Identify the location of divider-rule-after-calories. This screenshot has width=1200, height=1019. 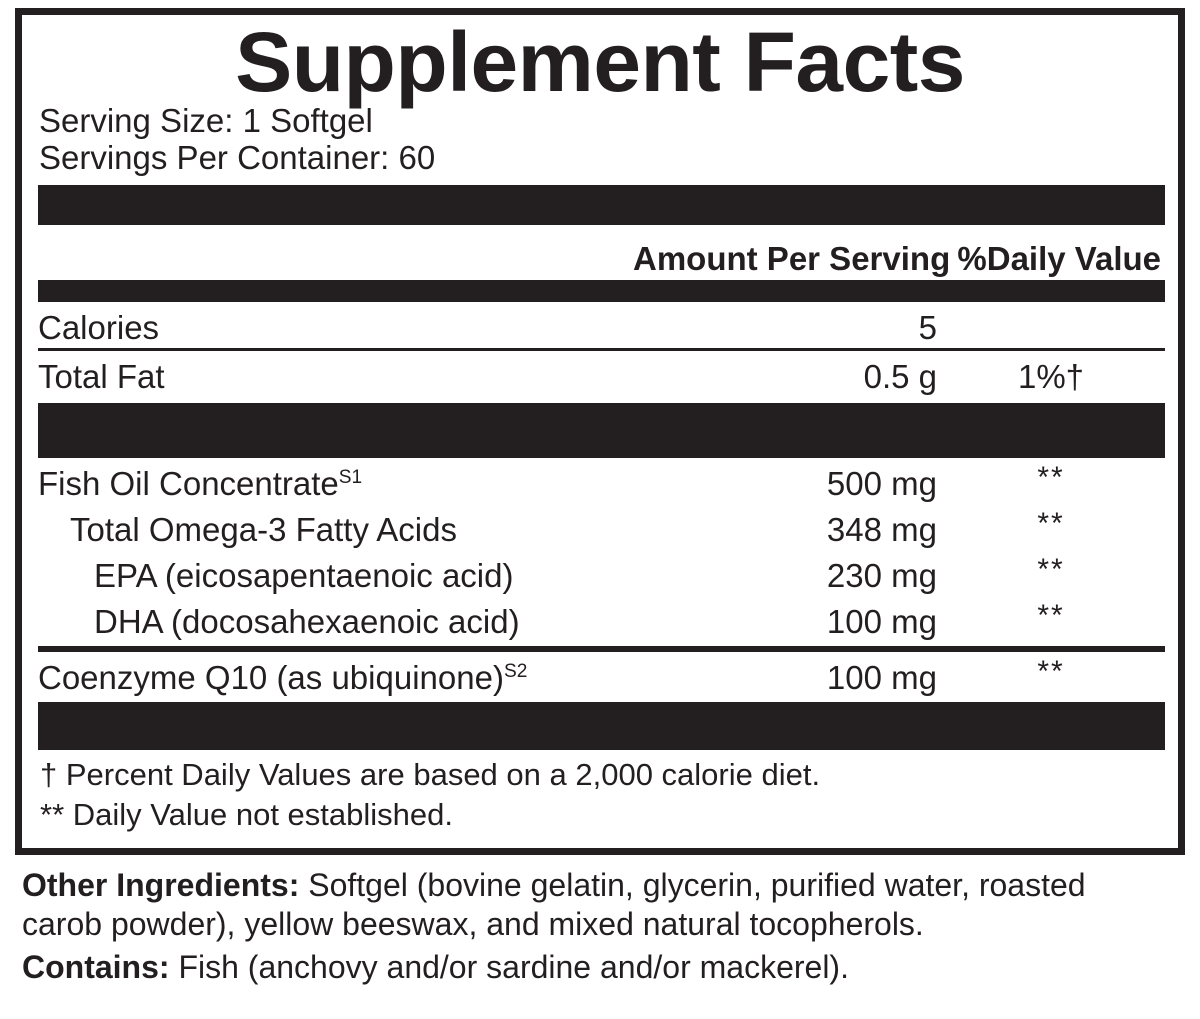
(601, 350).